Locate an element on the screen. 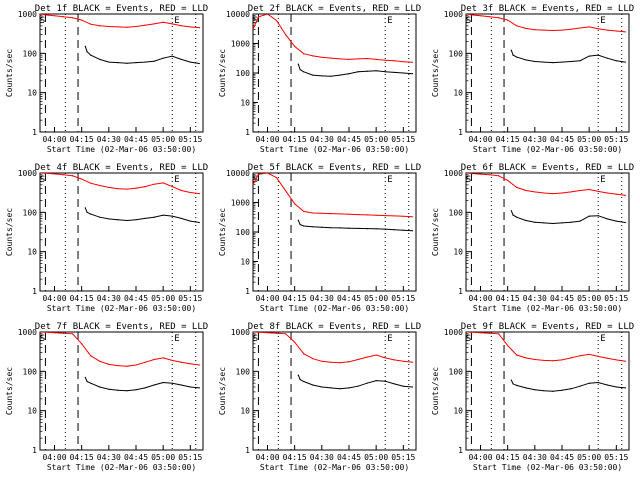  panel-title: Det 5f BLACK = Events, RED = LLD is located at coordinates (334, 168).